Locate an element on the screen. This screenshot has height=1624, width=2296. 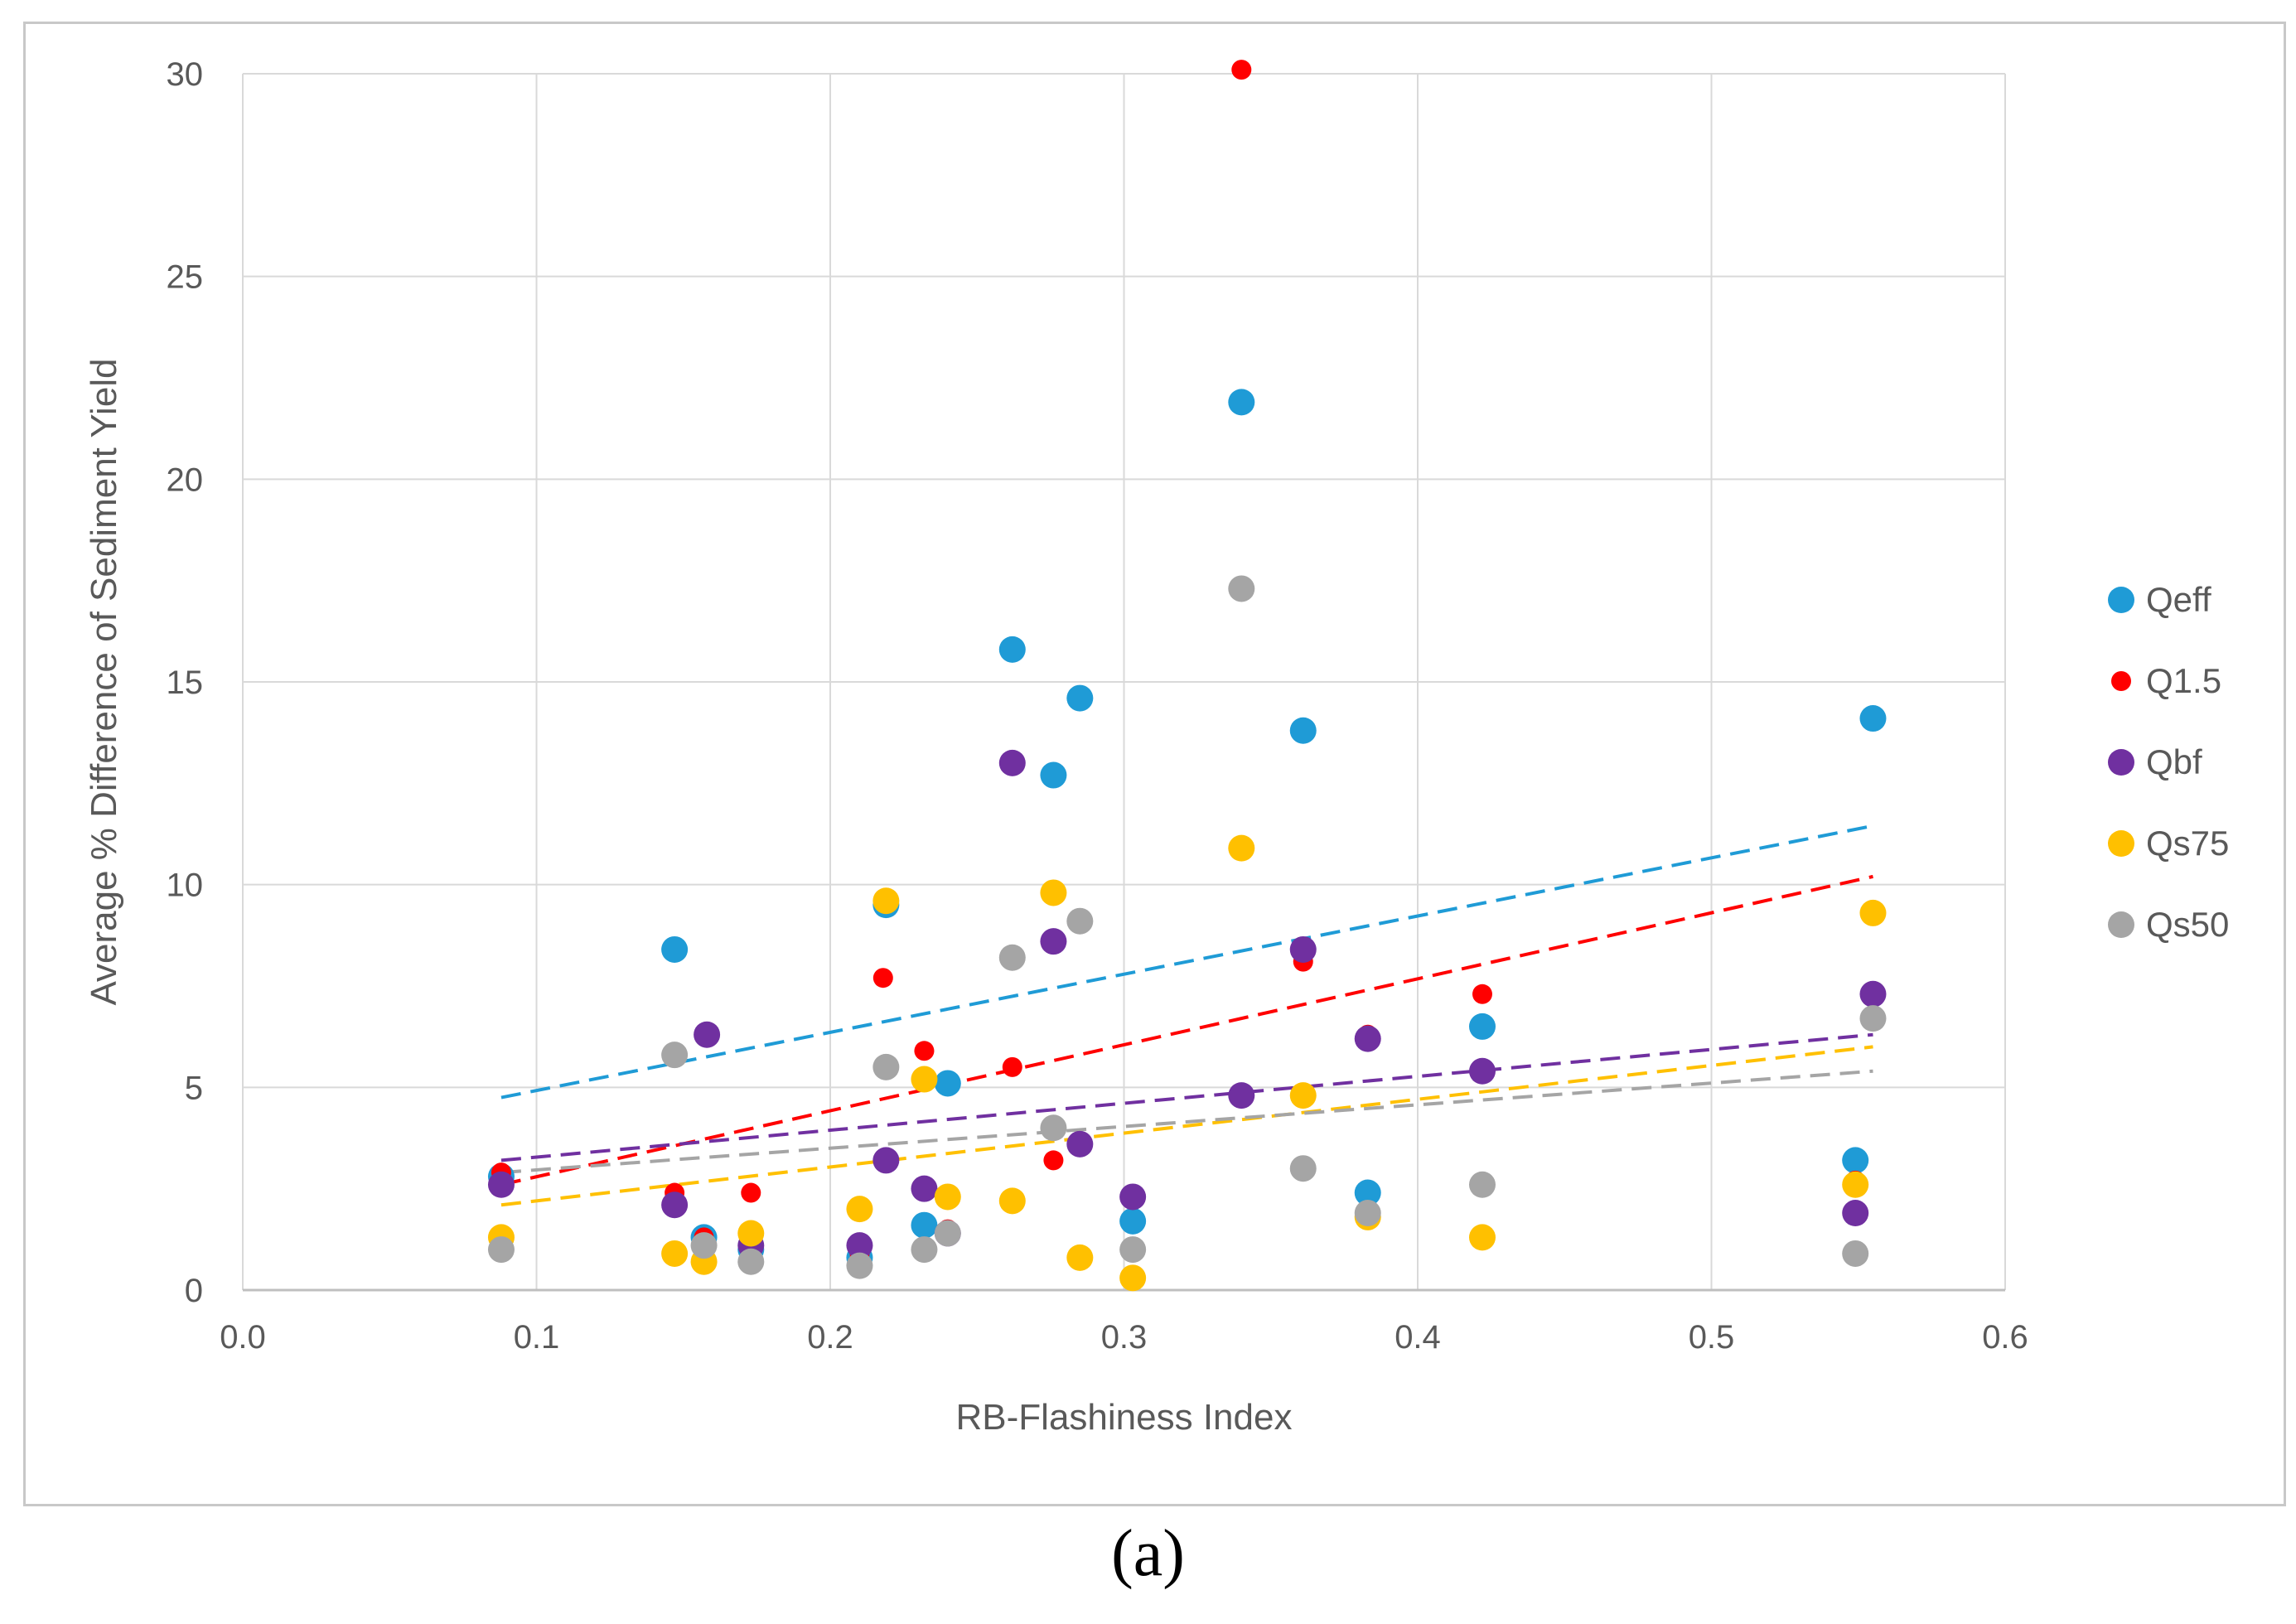
y-tick-label: 25 is located at coordinates (186, 277).